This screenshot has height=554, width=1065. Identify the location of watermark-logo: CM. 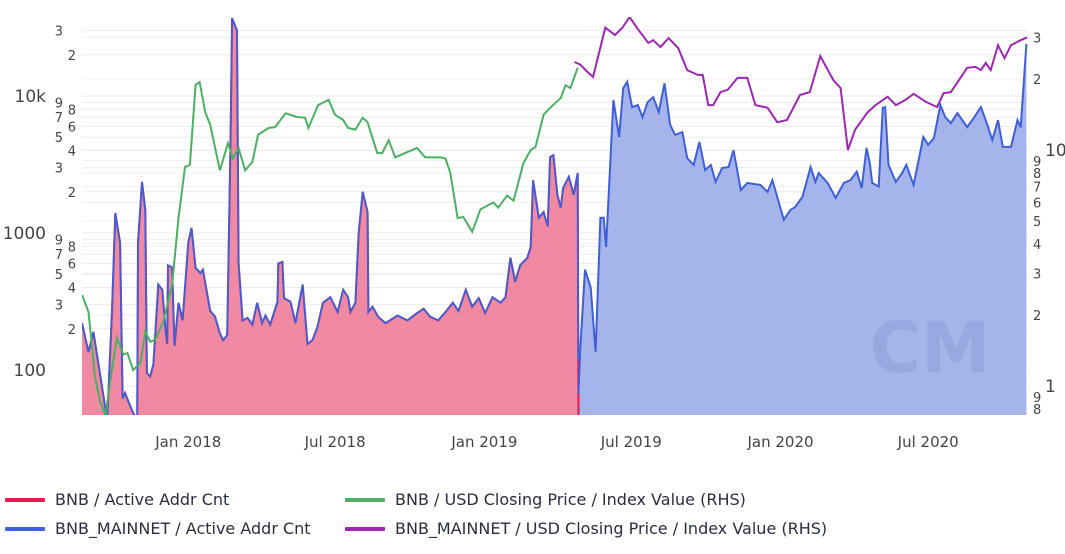
(929, 348).